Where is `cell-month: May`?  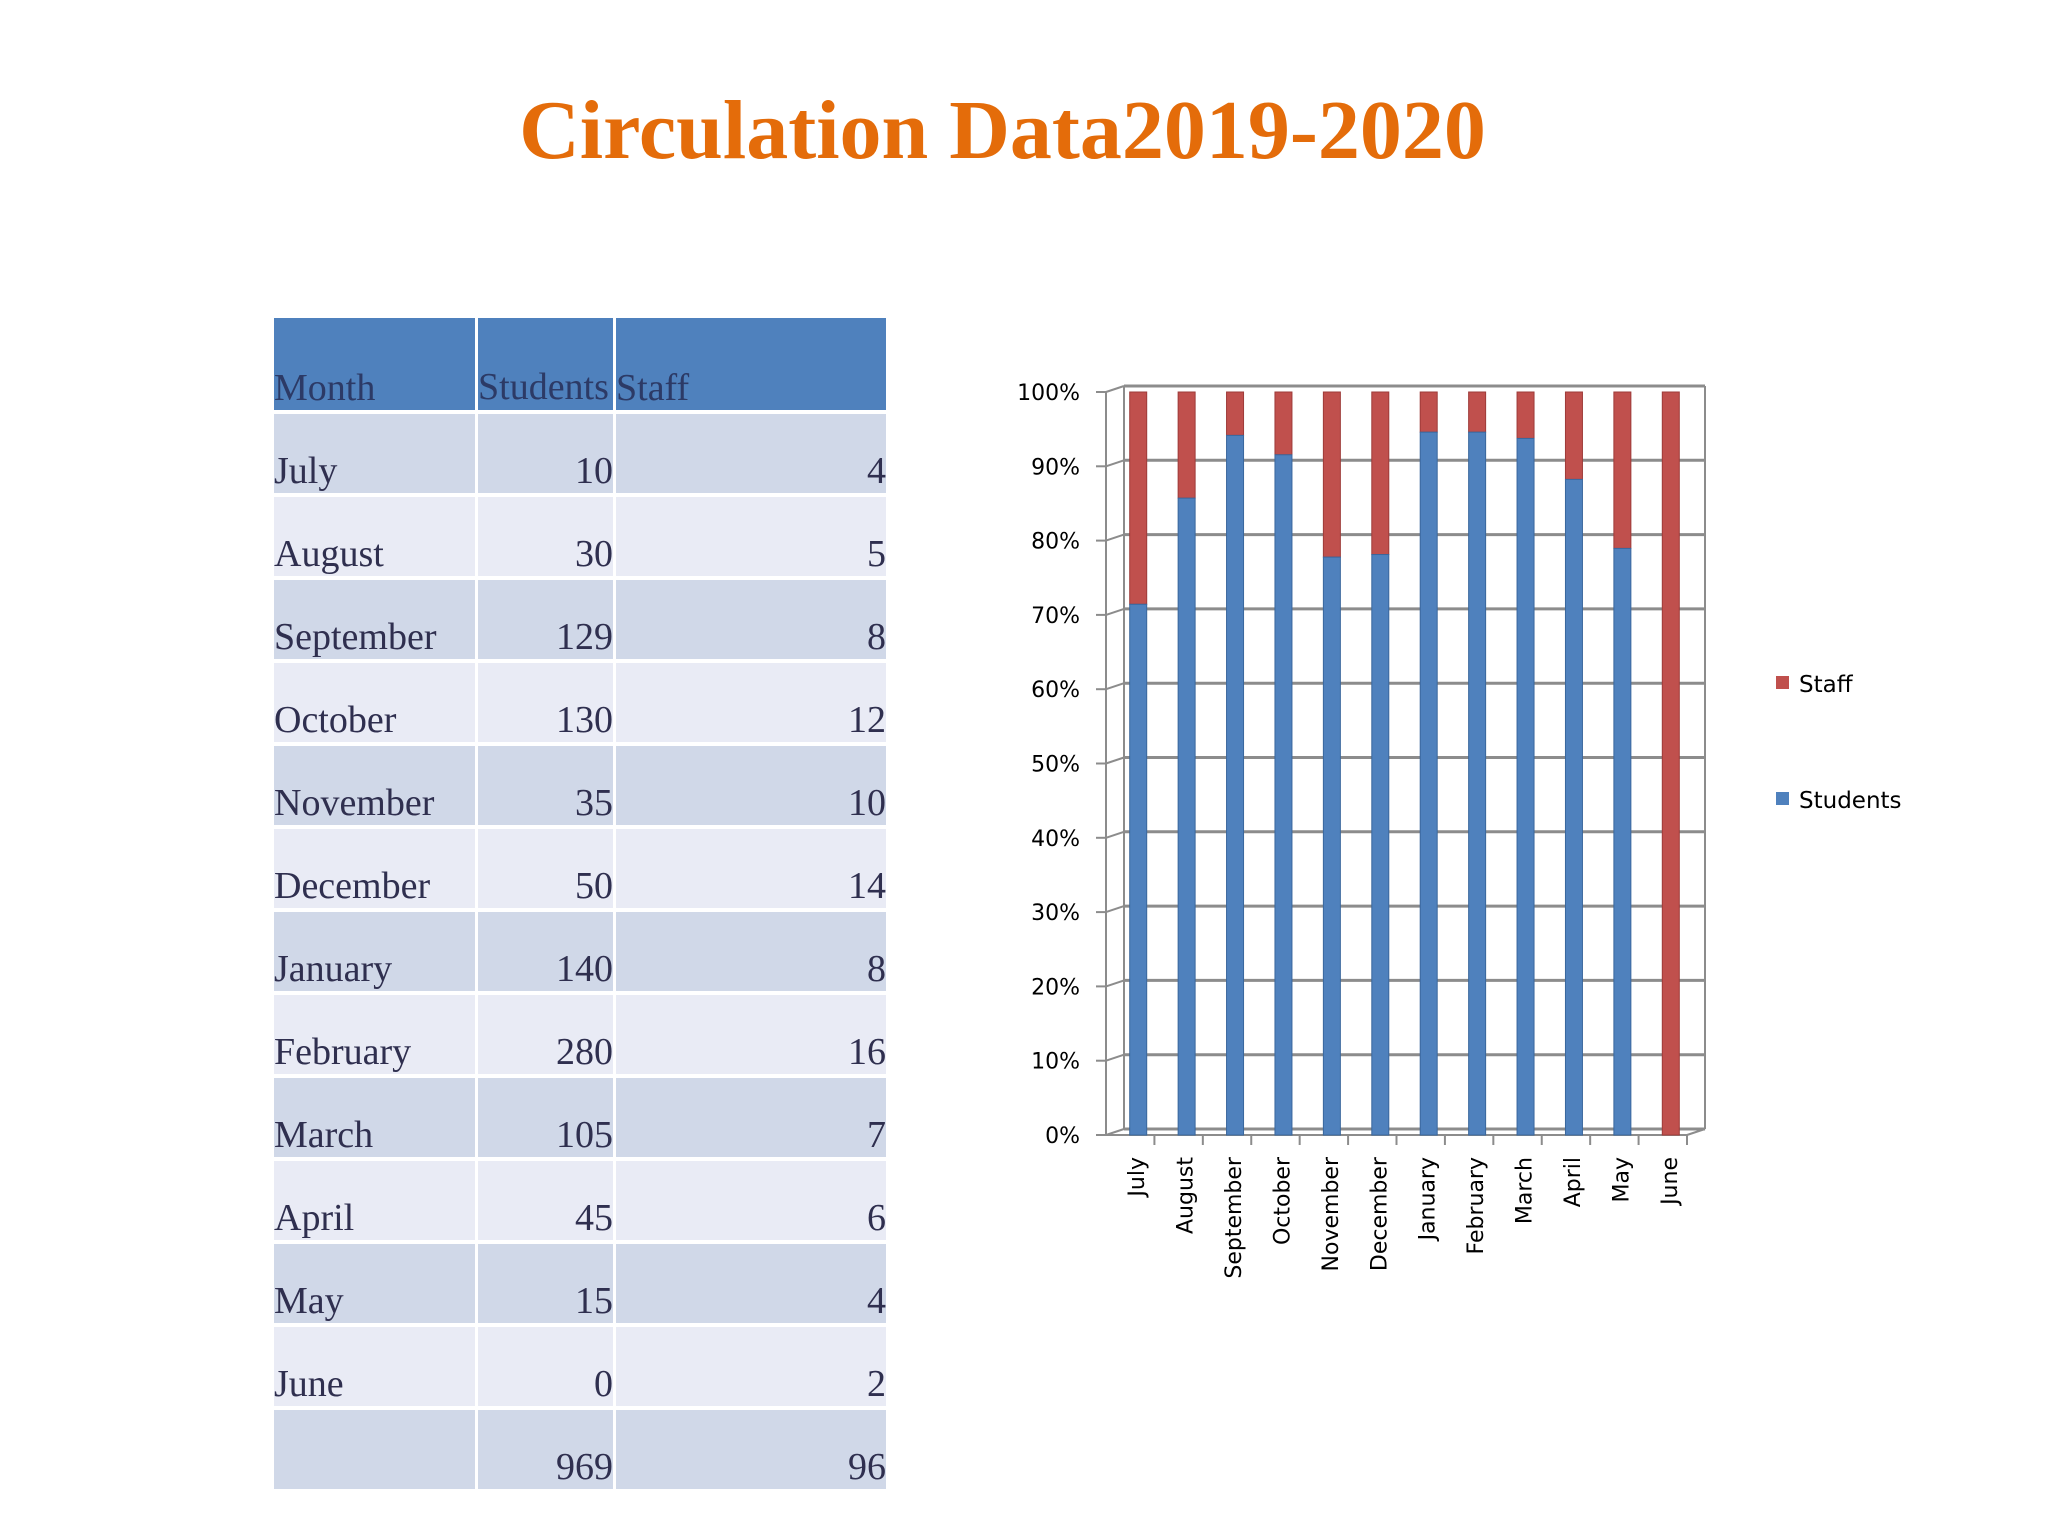
cell-month: May is located at coordinates (376, 1285).